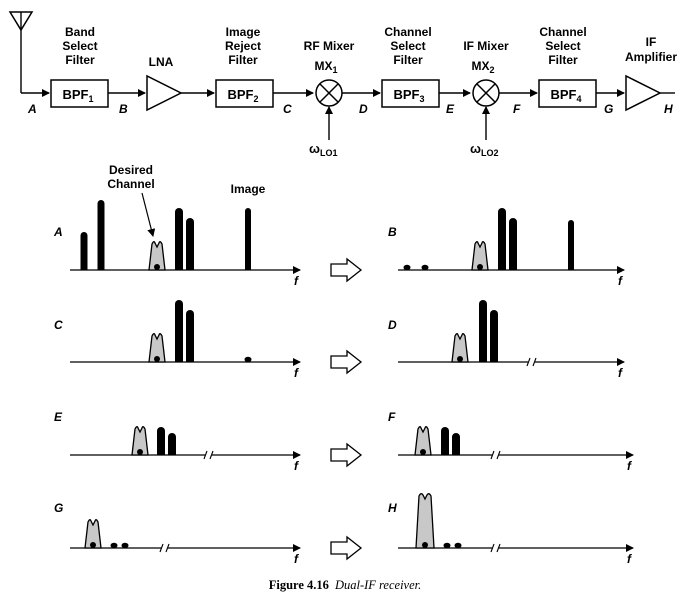 Image resolution: width=693 pixels, height=603 pixels. Describe the element at coordinates (565, 95) in the screenshot. I see `bpf4-label: BPF4` at that location.